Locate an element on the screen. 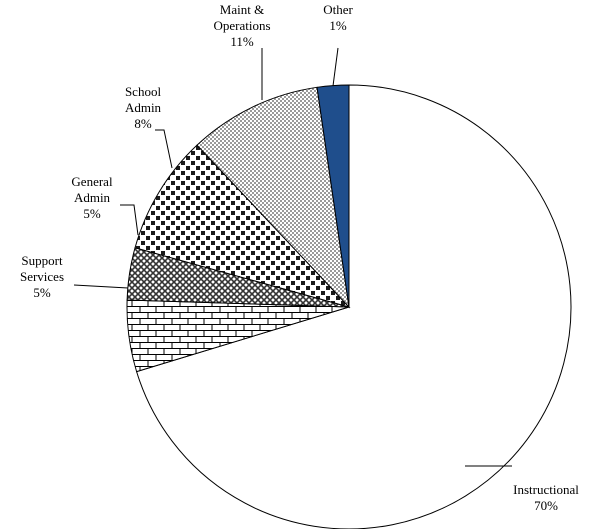 The width and height of the screenshot is (594, 529). slice-name: School is located at coordinates (143, 91).